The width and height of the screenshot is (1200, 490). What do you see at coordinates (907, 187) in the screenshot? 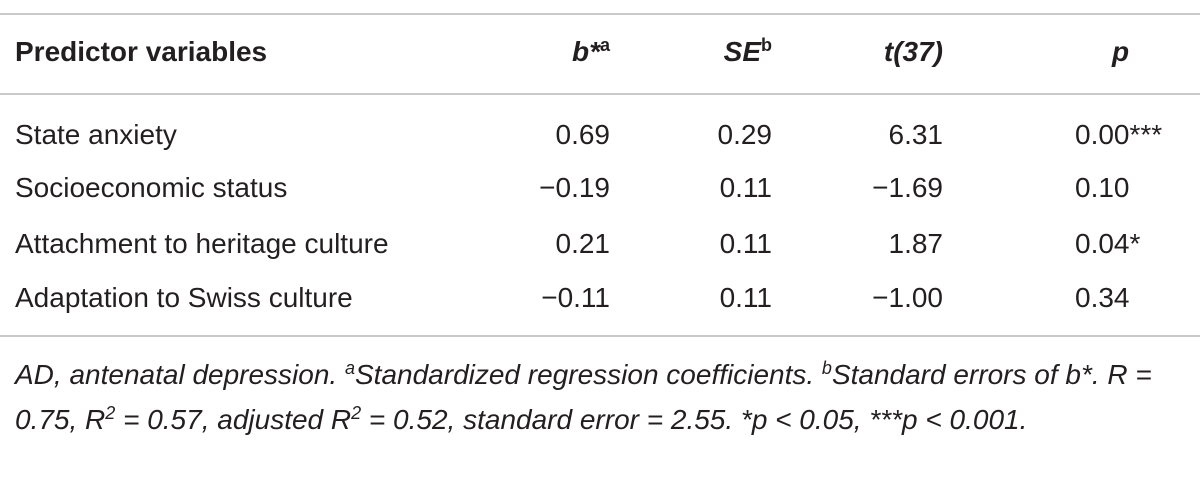
I see `row-t: −1.69` at bounding box center [907, 187].